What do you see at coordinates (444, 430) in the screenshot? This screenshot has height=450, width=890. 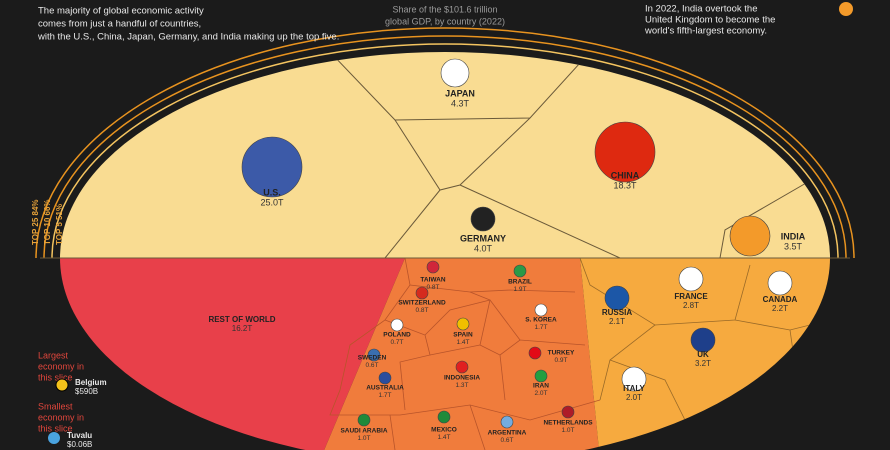 I see `region-name: MEXICO` at bounding box center [444, 430].